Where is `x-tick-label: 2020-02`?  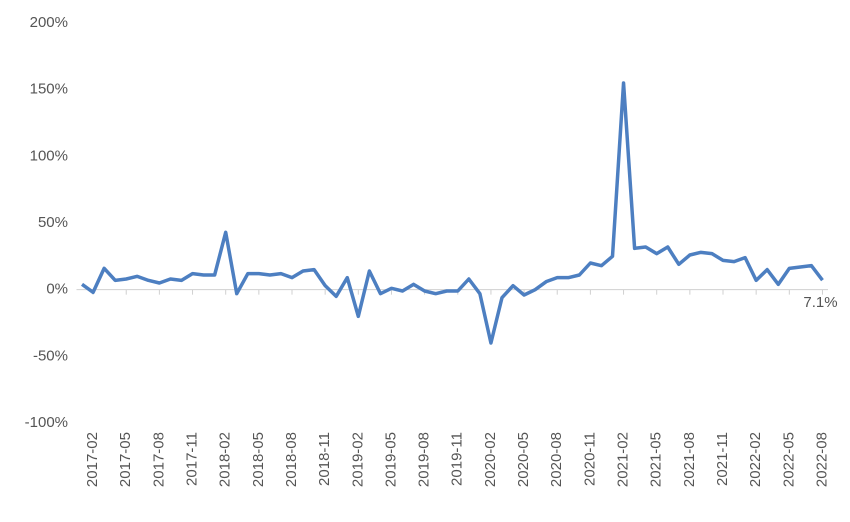
x-tick-label: 2020-02 is located at coordinates (490, 459).